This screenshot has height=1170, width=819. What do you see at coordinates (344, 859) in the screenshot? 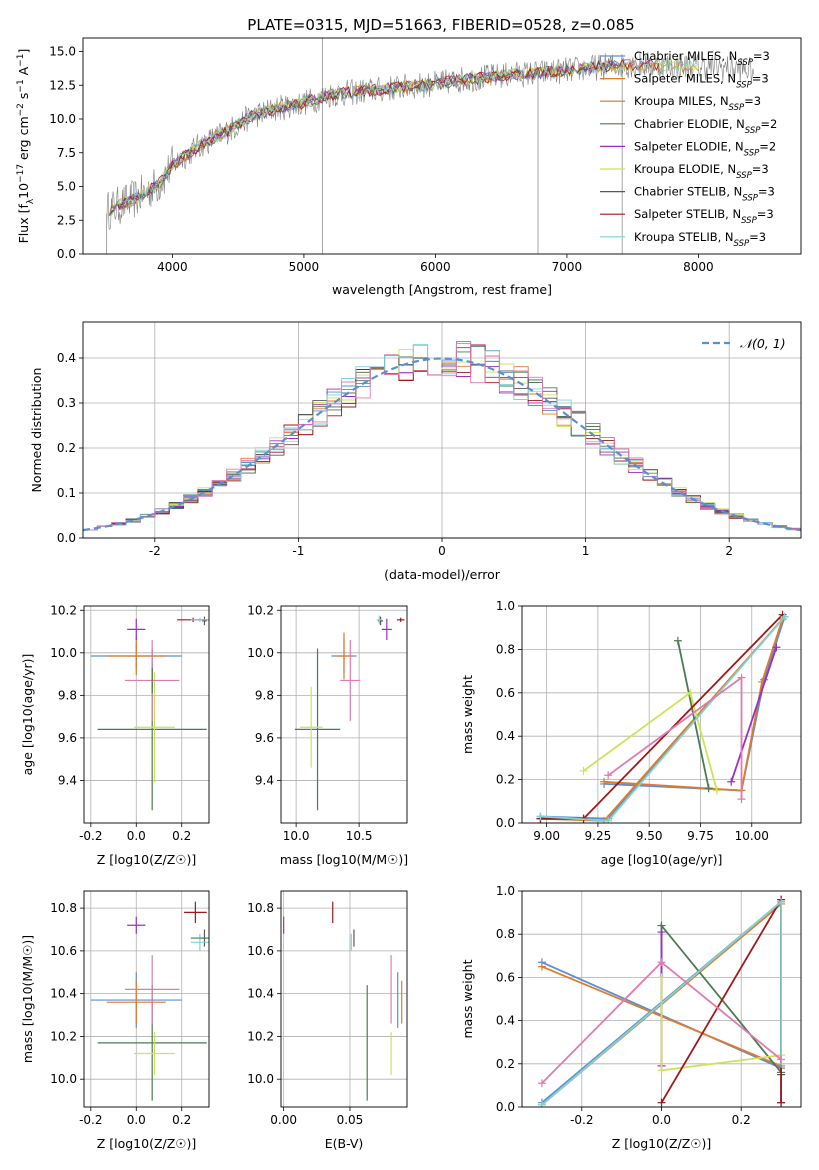
I see `x-axis-label: mass [log10(M/M☉)]` at bounding box center [344, 859].